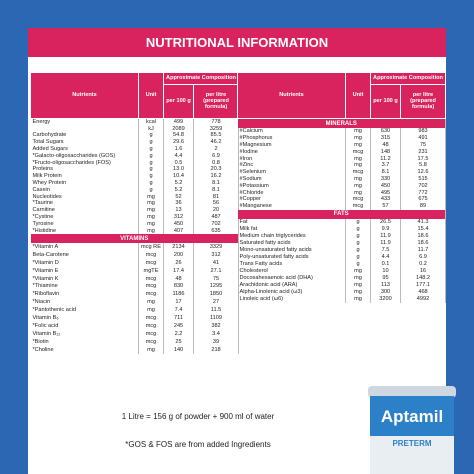  I want to click on header-cell: Nutrients, so click(291, 95).